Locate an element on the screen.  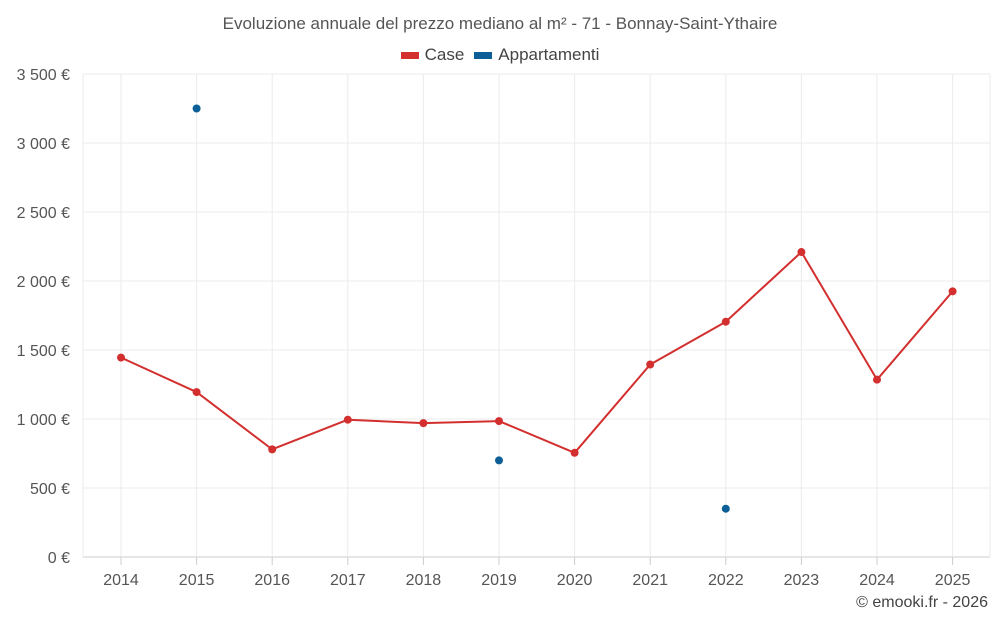
legend: Case Appartamenti is located at coordinates (500, 55).